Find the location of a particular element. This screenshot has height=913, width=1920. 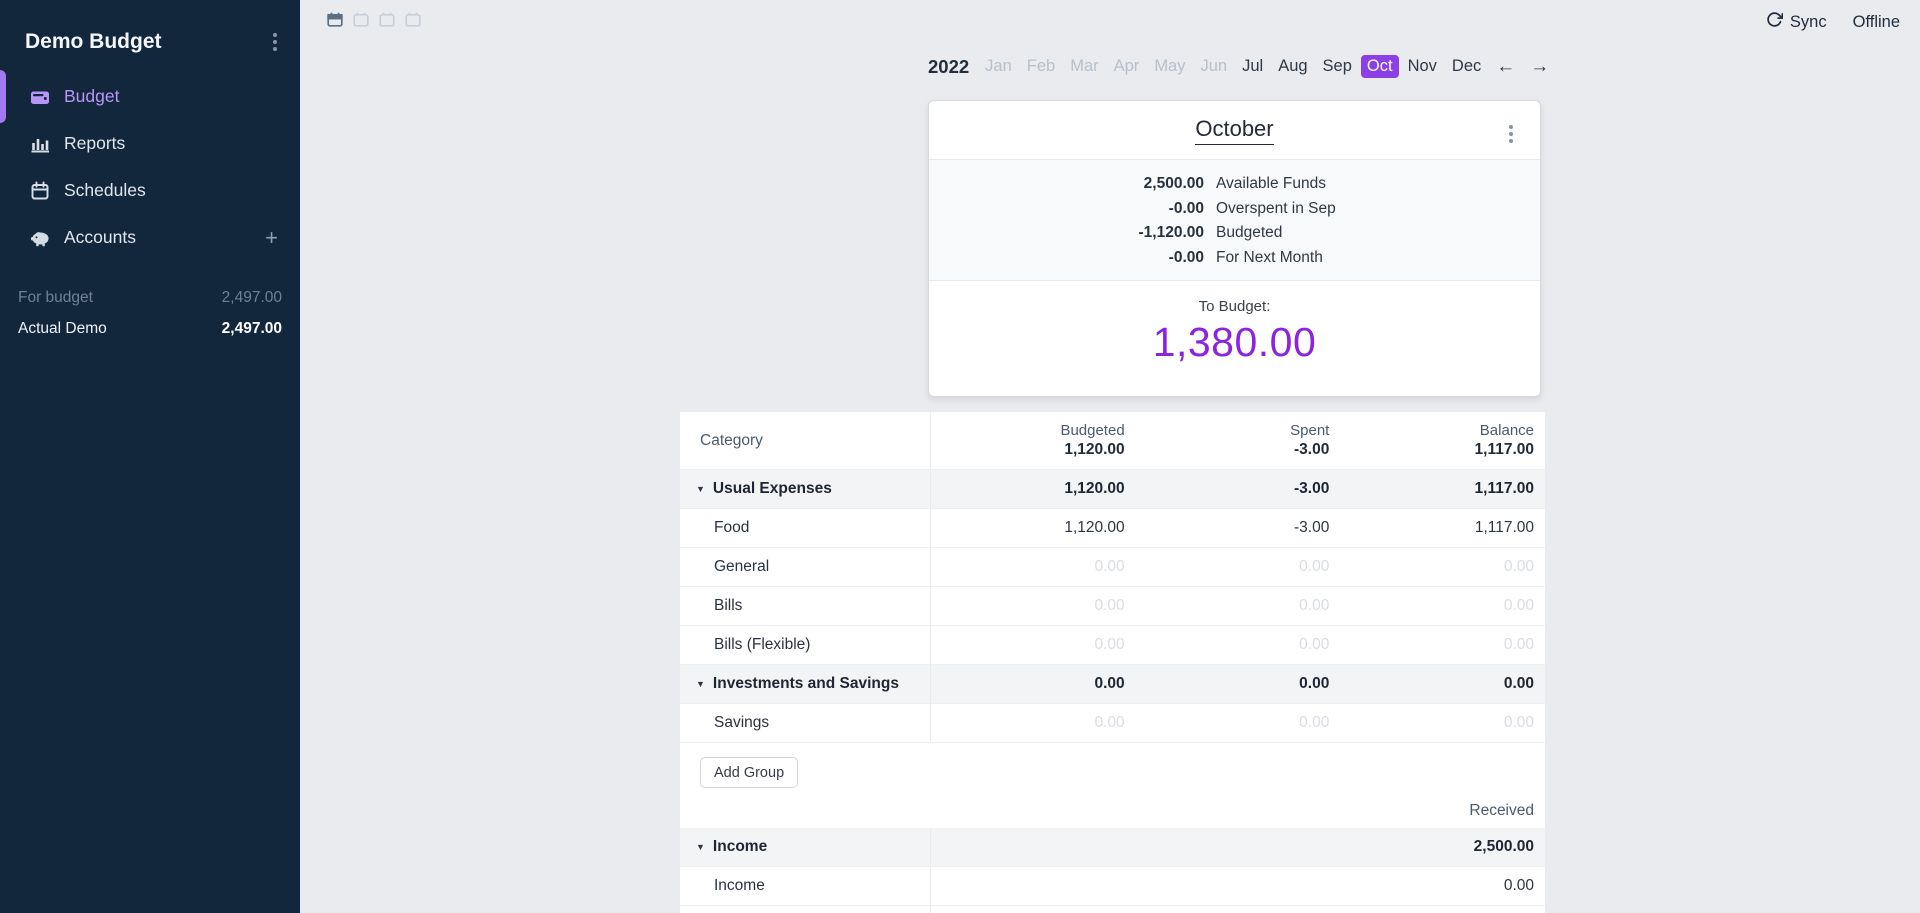

two-month-view-icon is located at coordinates (361, 19).